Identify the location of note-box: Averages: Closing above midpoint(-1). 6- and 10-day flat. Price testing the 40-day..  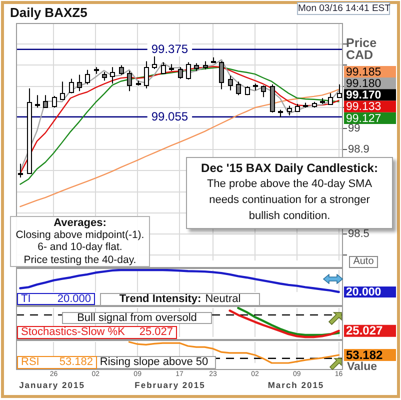
(80, 241).